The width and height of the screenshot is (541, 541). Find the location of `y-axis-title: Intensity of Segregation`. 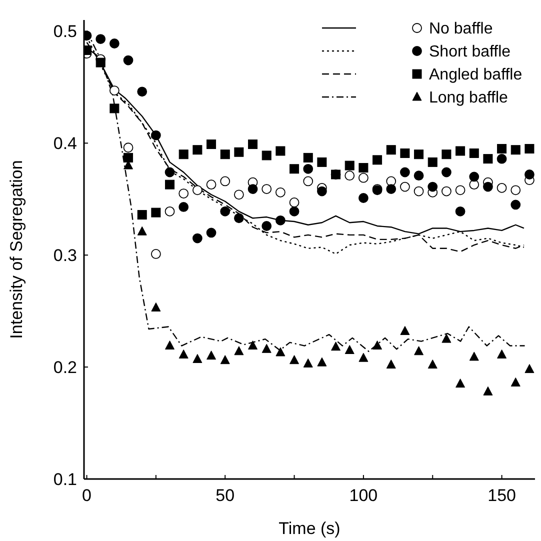

y-axis-title: Intensity of Segregation is located at coordinates (16, 249).